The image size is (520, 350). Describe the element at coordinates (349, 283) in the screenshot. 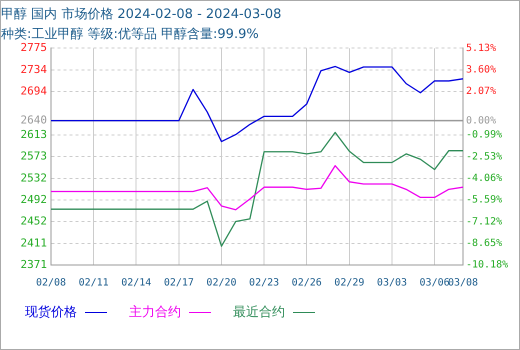

I see `x-tick-label: 02/29` at that location.